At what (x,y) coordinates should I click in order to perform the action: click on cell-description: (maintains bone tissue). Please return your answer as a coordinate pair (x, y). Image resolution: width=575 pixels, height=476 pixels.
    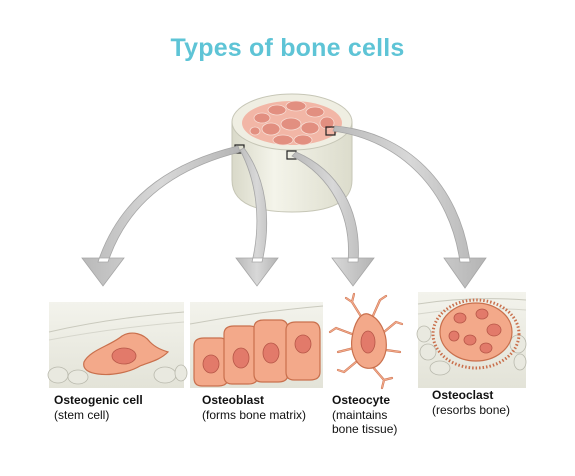
    Looking at the image, I should click on (364, 422).